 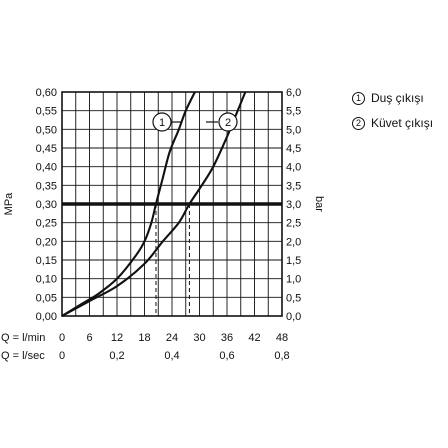 What do you see at coordinates (46, 317) in the screenshot?
I see `left-tick-label: 0,00` at bounding box center [46, 317].